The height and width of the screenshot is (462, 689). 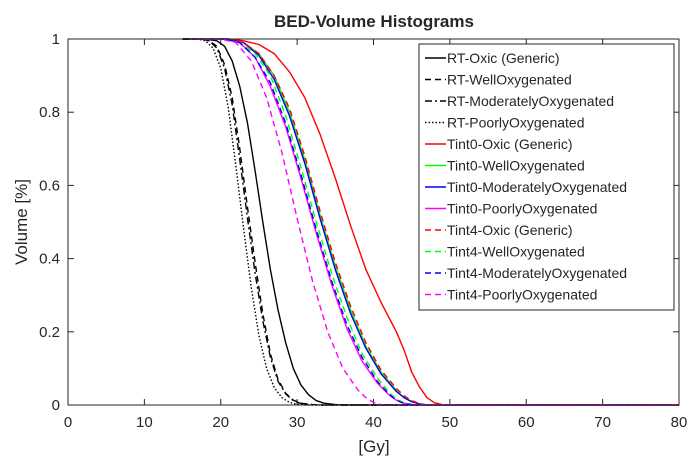 I want to click on x-tick-label: 30, so click(x=297, y=422).